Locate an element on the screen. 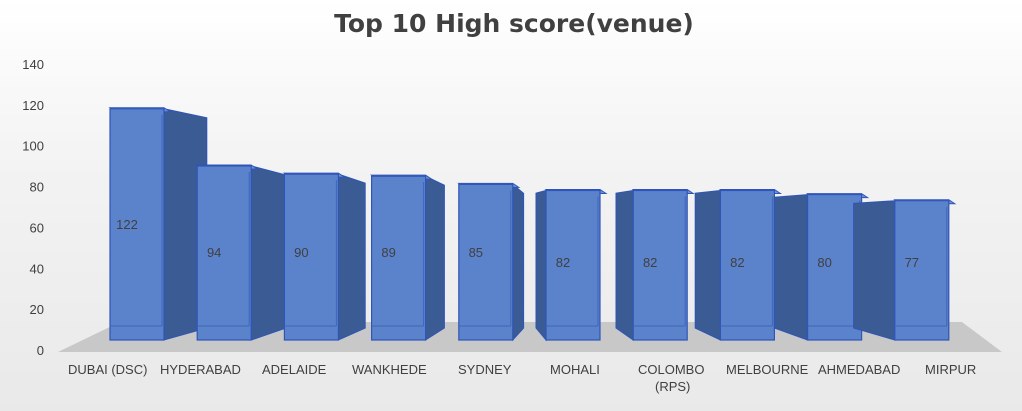  y-axis: 0 20 40 60 80 100 120 140 is located at coordinates (33, 207).